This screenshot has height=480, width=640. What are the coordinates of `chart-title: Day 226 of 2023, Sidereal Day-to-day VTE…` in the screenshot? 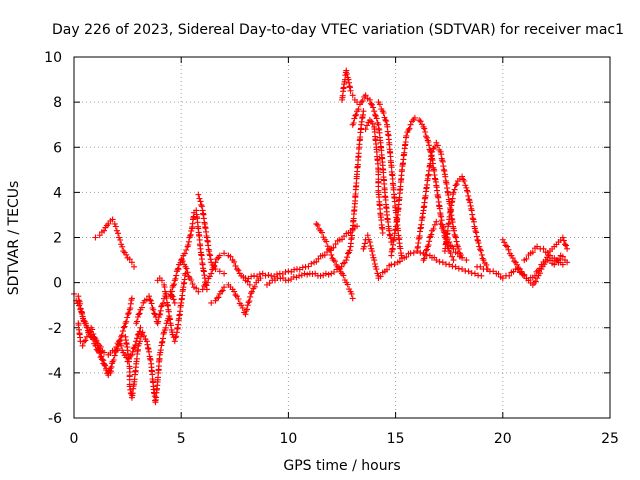 It's located at (338, 30).